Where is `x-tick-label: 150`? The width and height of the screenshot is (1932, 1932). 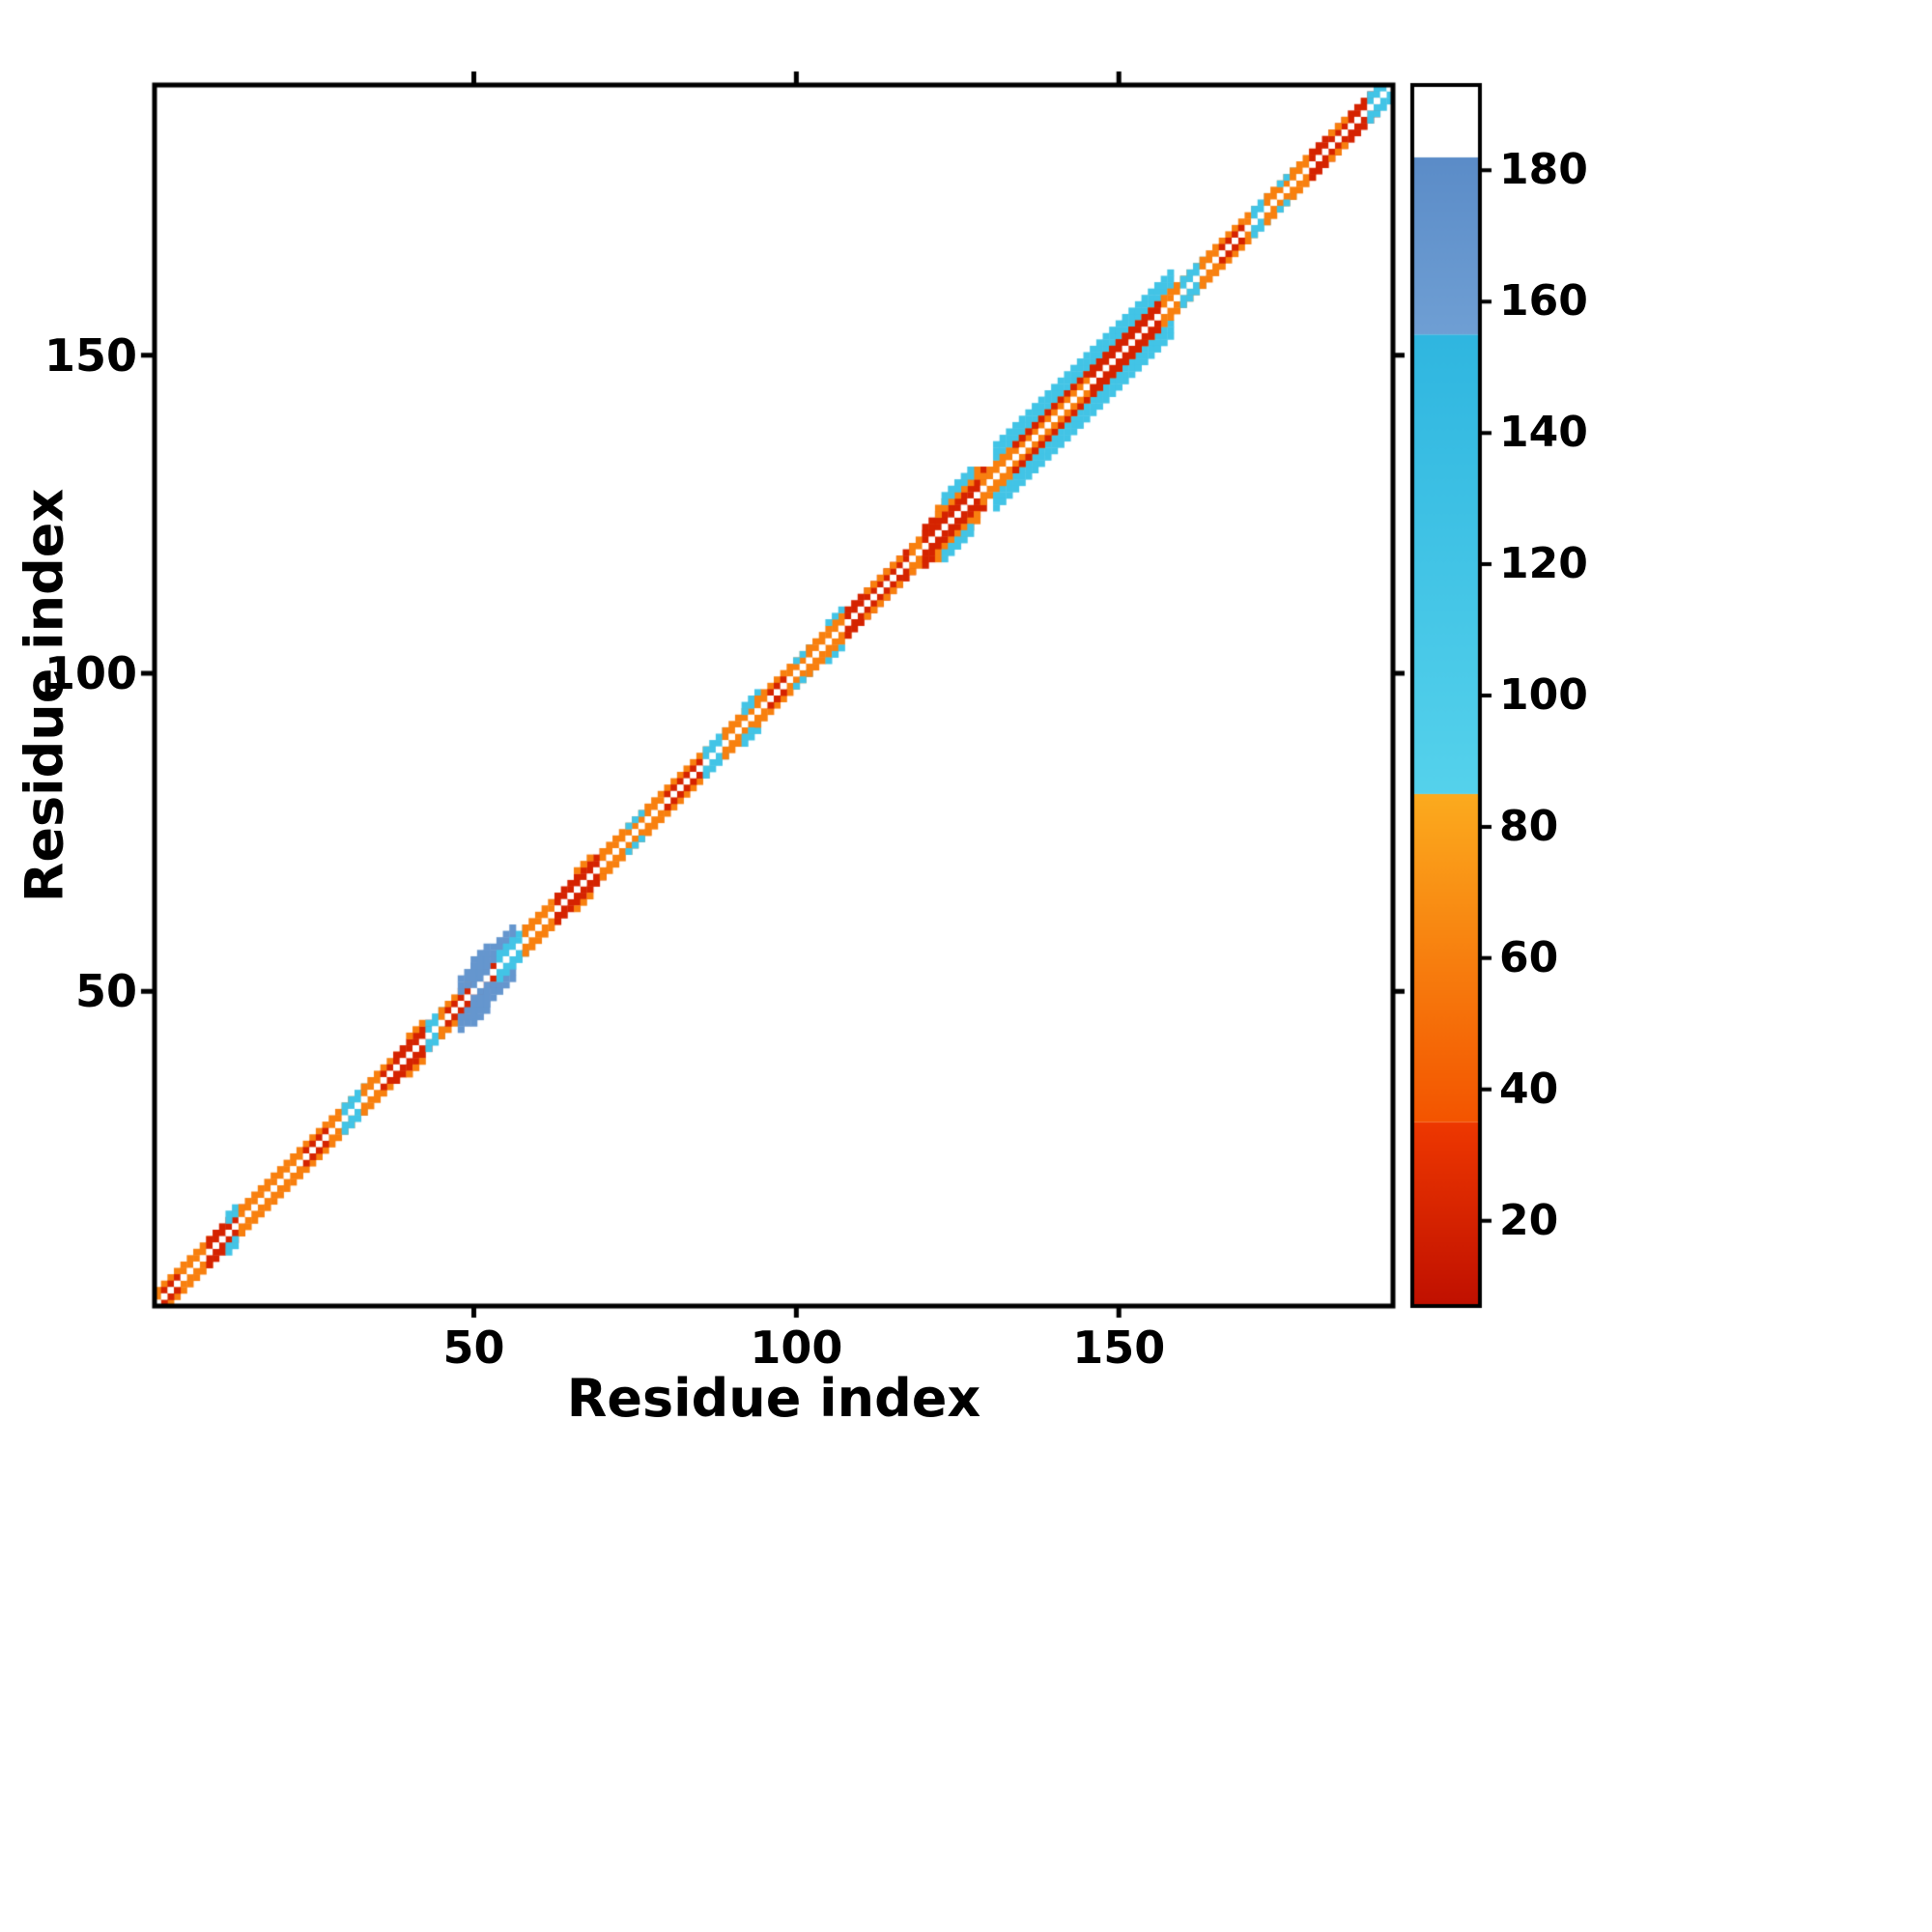 x-tick-label: 150 is located at coordinates (1119, 1347).